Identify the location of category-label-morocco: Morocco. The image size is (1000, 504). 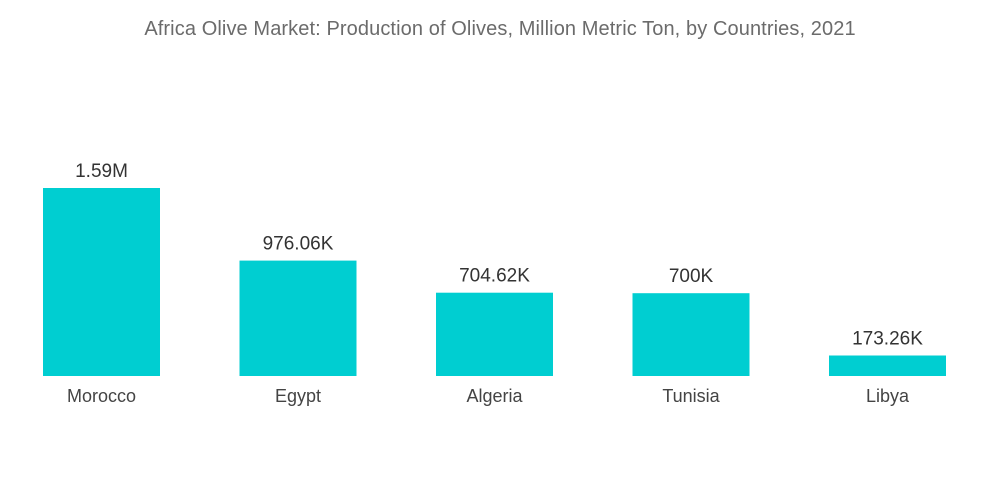
(101, 396).